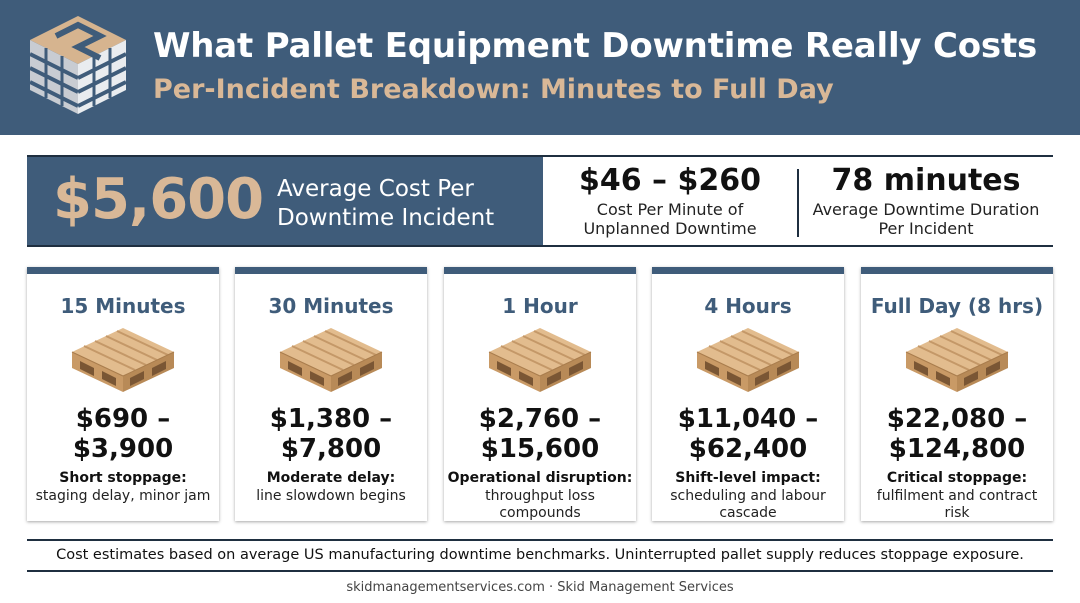 Image resolution: width=1080 pixels, height=603 pixels. What do you see at coordinates (748, 504) in the screenshot?
I see `card-impact-desc: scheduling and labour cascade` at bounding box center [748, 504].